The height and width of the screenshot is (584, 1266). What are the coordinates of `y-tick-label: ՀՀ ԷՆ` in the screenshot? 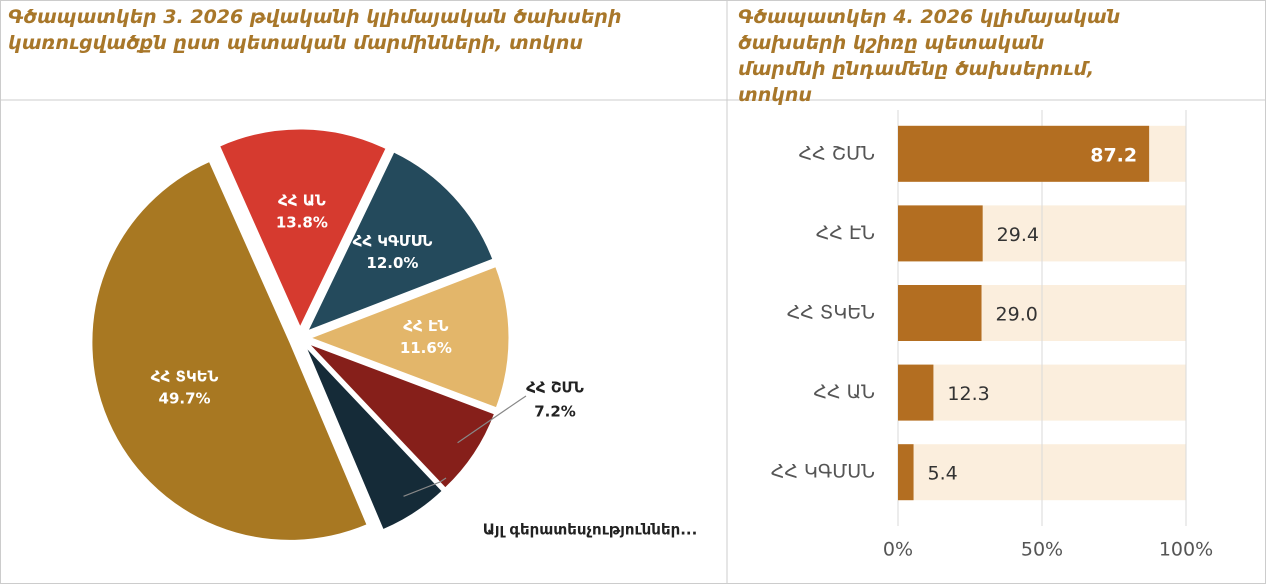 It's located at (845, 233).